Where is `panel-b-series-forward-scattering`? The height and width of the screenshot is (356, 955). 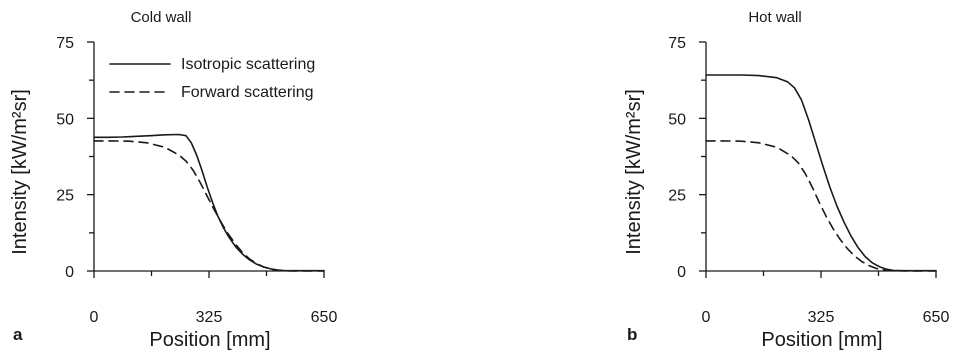 panel-b-series-forward-scattering is located at coordinates (821, 206).